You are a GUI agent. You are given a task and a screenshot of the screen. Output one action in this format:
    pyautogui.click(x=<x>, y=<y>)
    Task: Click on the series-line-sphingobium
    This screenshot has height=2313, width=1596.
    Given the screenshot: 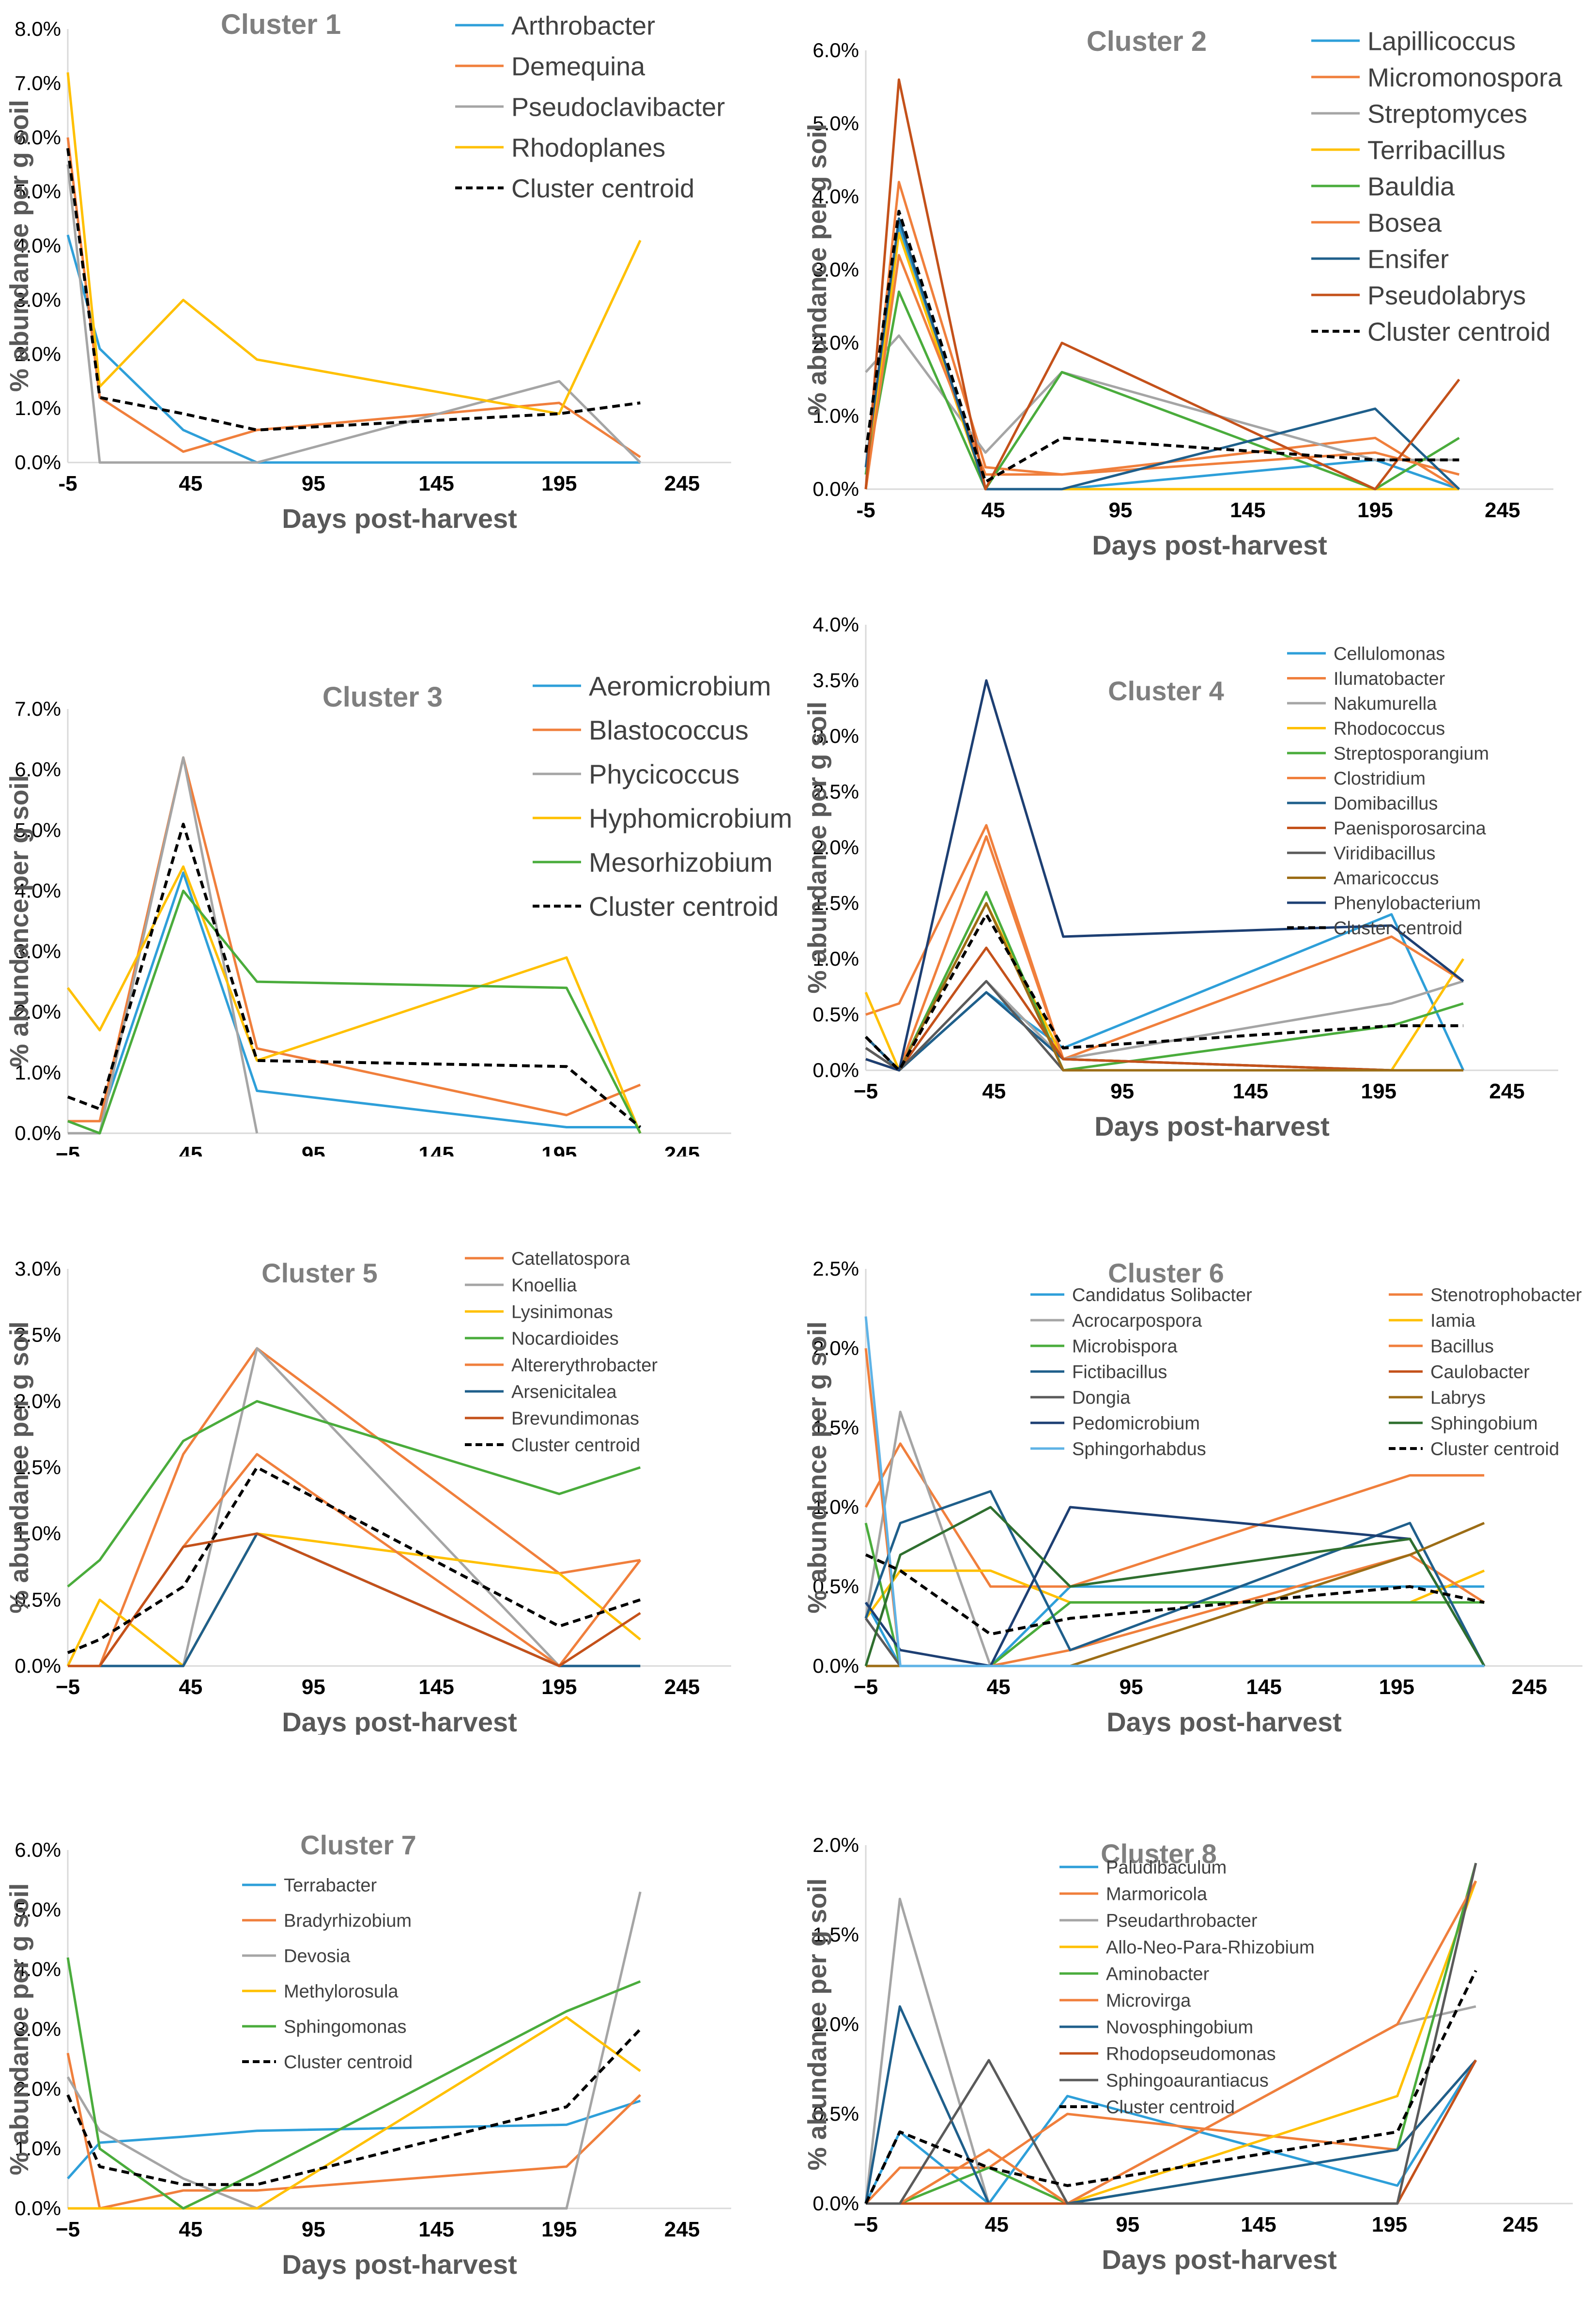 What is the action you would take?
    pyautogui.click(x=1175, y=1586)
    